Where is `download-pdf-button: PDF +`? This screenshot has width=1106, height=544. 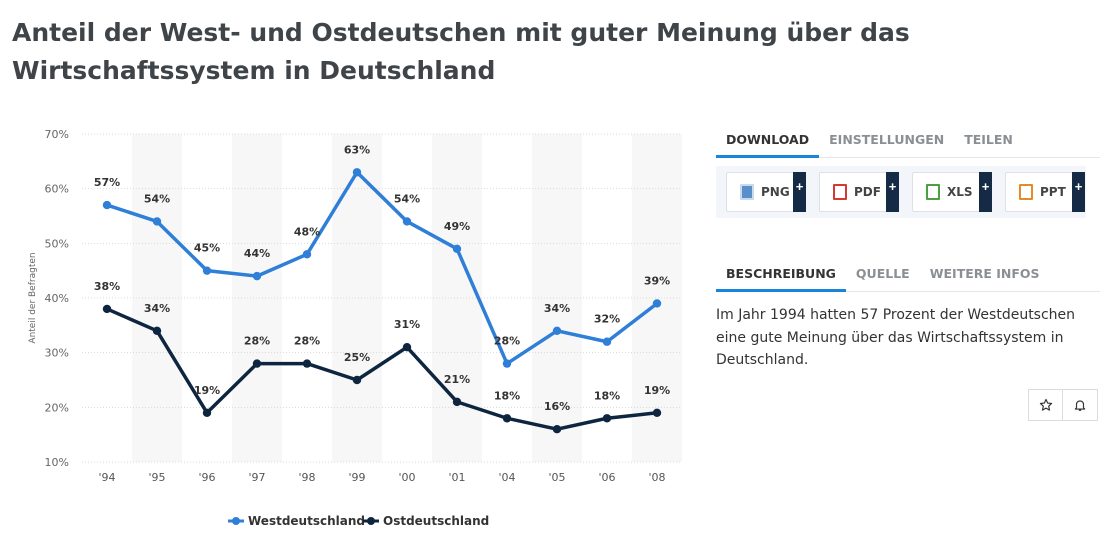
download-pdf-button: PDF + is located at coordinates (859, 192).